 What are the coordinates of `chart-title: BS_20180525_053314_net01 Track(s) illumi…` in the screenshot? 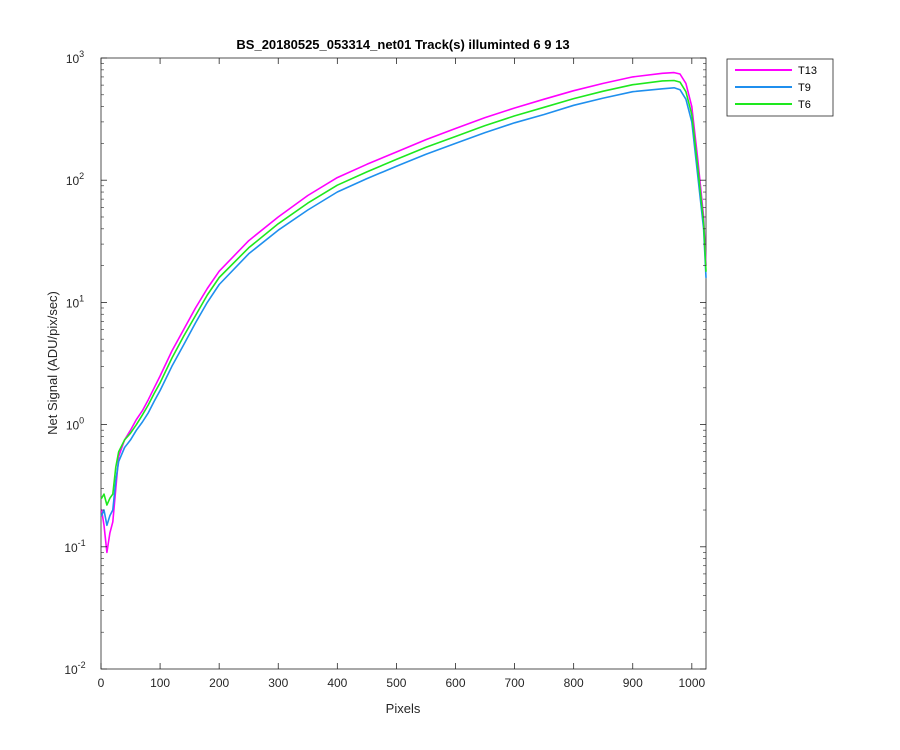 It's located at (402, 44).